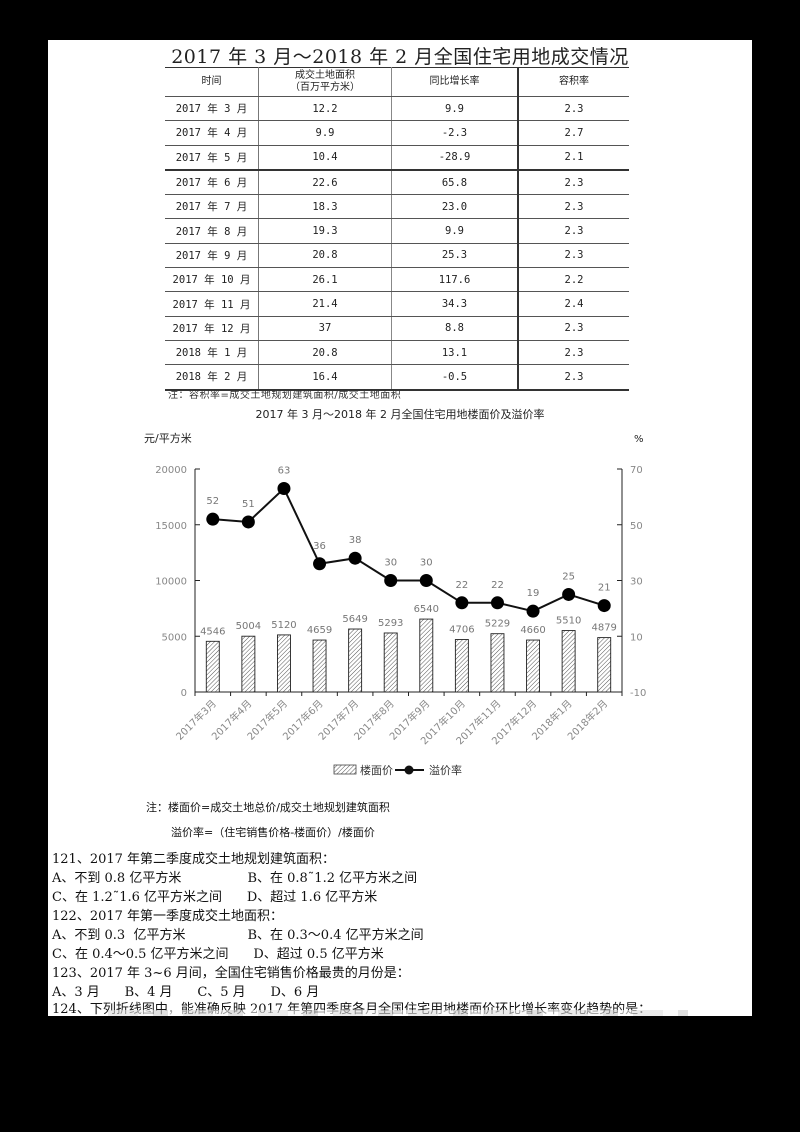 The width and height of the screenshot is (800, 1132). I want to click on chart-note-premium-rate: 溢价率=（住宅销售价格-楼面价）/楼面价, so click(273, 832).